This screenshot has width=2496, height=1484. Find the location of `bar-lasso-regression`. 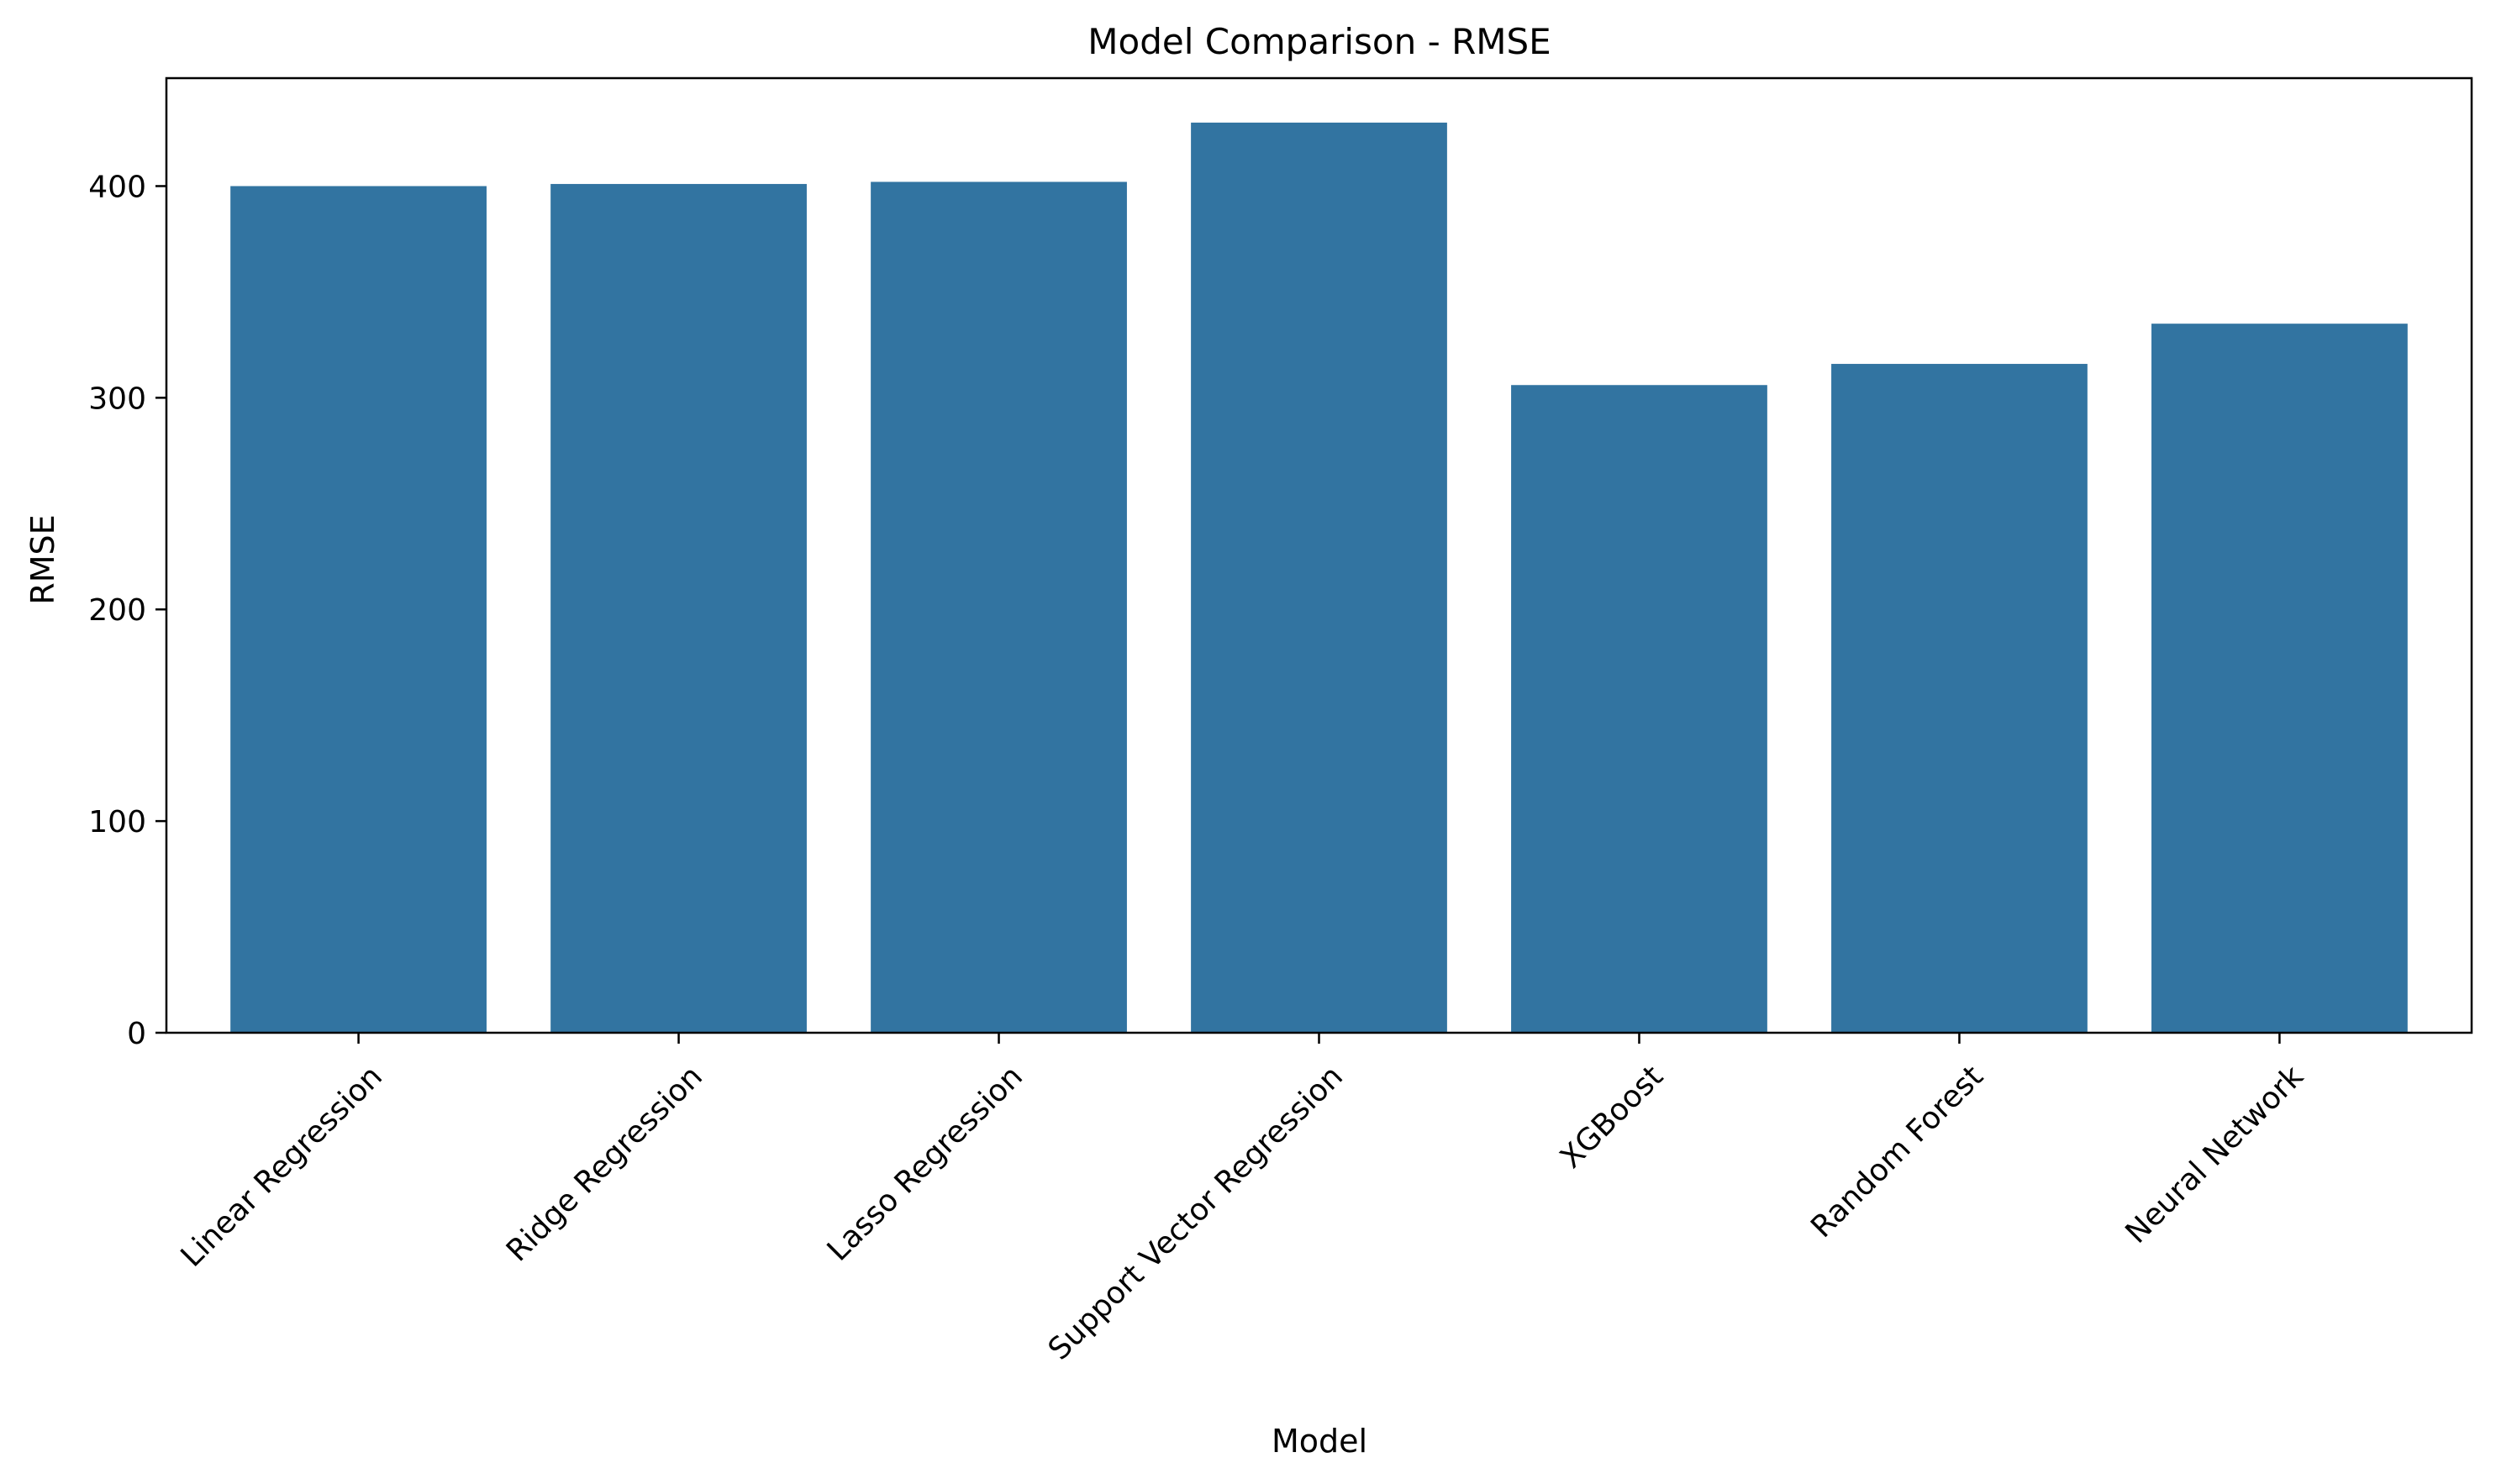

bar-lasso-regression is located at coordinates (999, 608).